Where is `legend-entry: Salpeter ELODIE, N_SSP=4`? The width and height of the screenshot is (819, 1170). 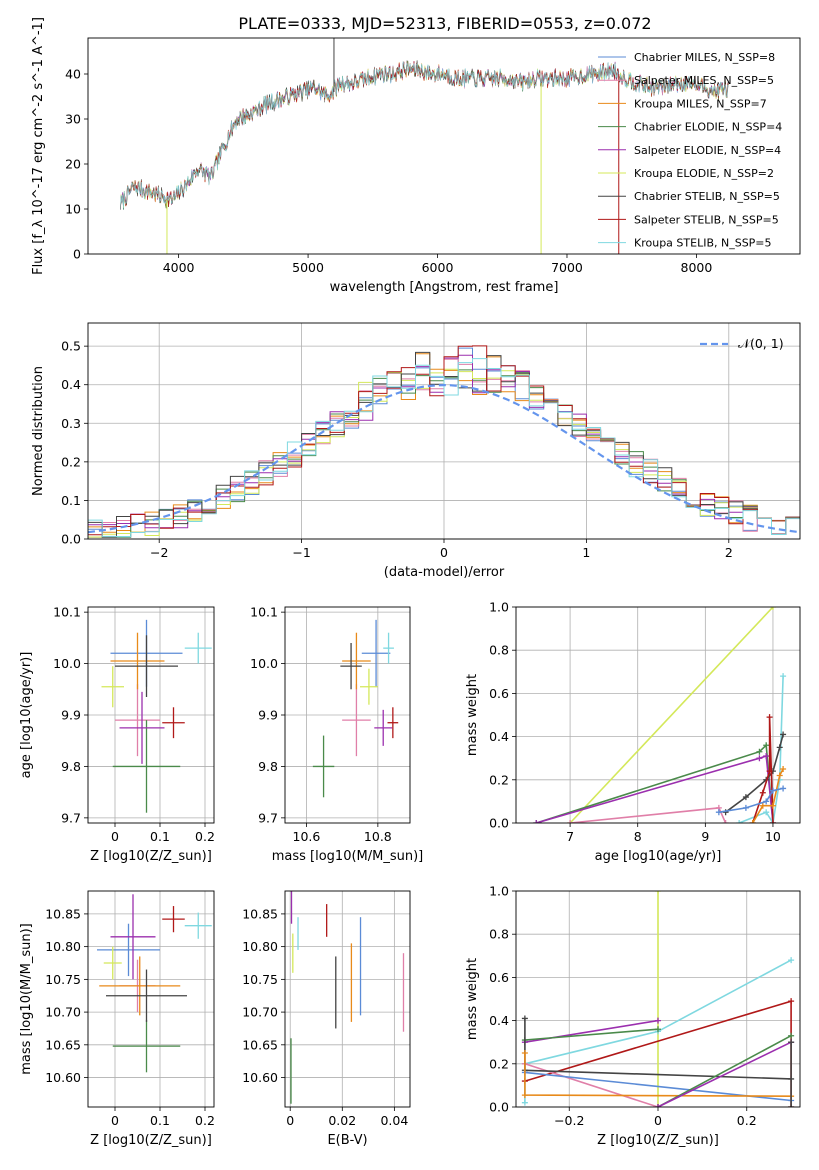 legend-entry: Salpeter ELODIE, N_SSP=4 is located at coordinates (707, 150).